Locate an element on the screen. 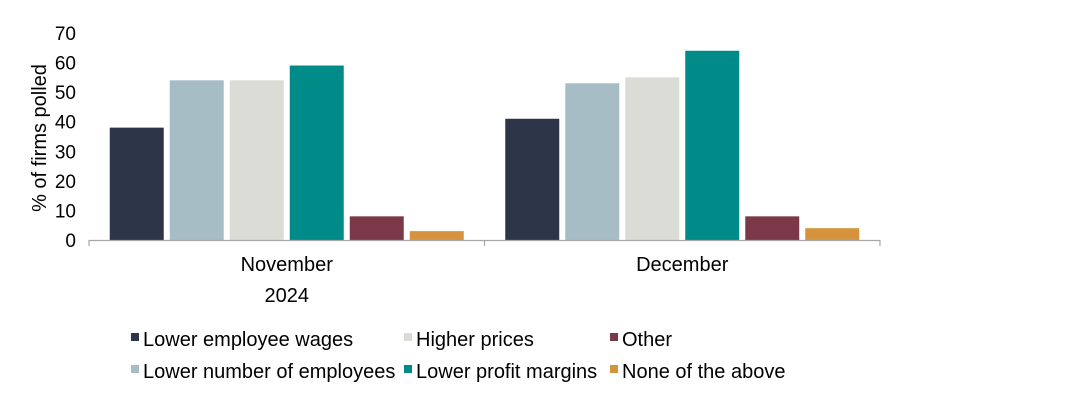  y-tick-label: 70 is located at coordinates (65, 34).